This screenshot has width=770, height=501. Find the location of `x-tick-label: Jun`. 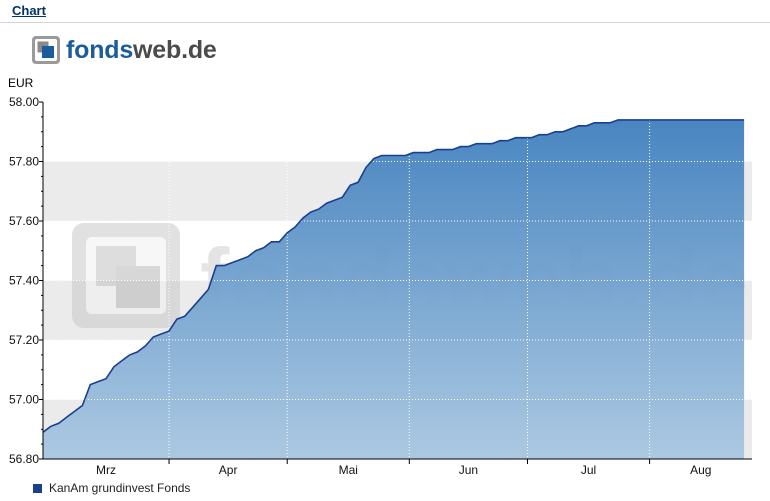

x-tick-label: Jun is located at coordinates (468, 470).